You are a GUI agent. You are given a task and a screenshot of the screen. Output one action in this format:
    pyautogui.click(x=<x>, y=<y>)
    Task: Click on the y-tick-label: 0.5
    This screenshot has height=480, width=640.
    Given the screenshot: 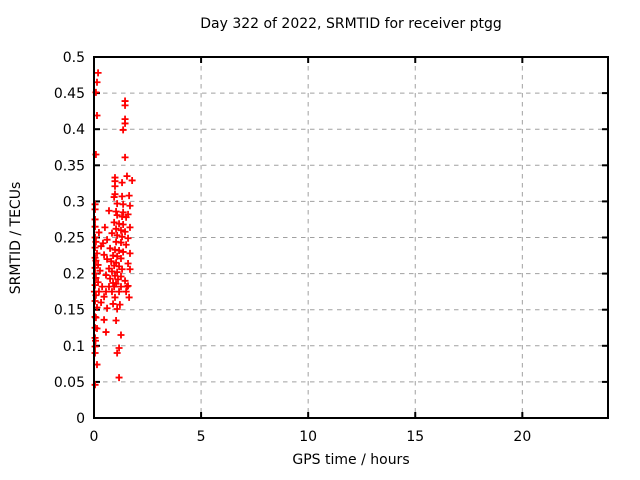 What is the action you would take?
    pyautogui.click(x=74, y=58)
    